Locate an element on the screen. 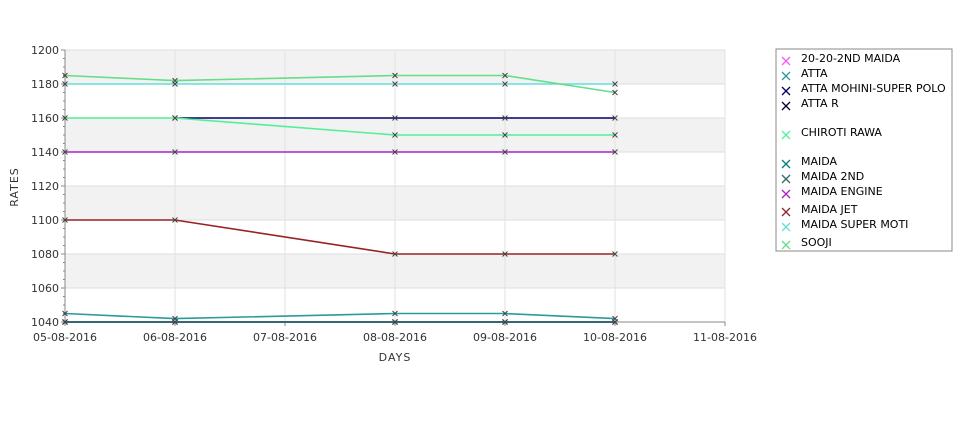 This screenshot has width=975, height=429. legend-label: 20-20-2ND MAIDA is located at coordinates (851, 58).